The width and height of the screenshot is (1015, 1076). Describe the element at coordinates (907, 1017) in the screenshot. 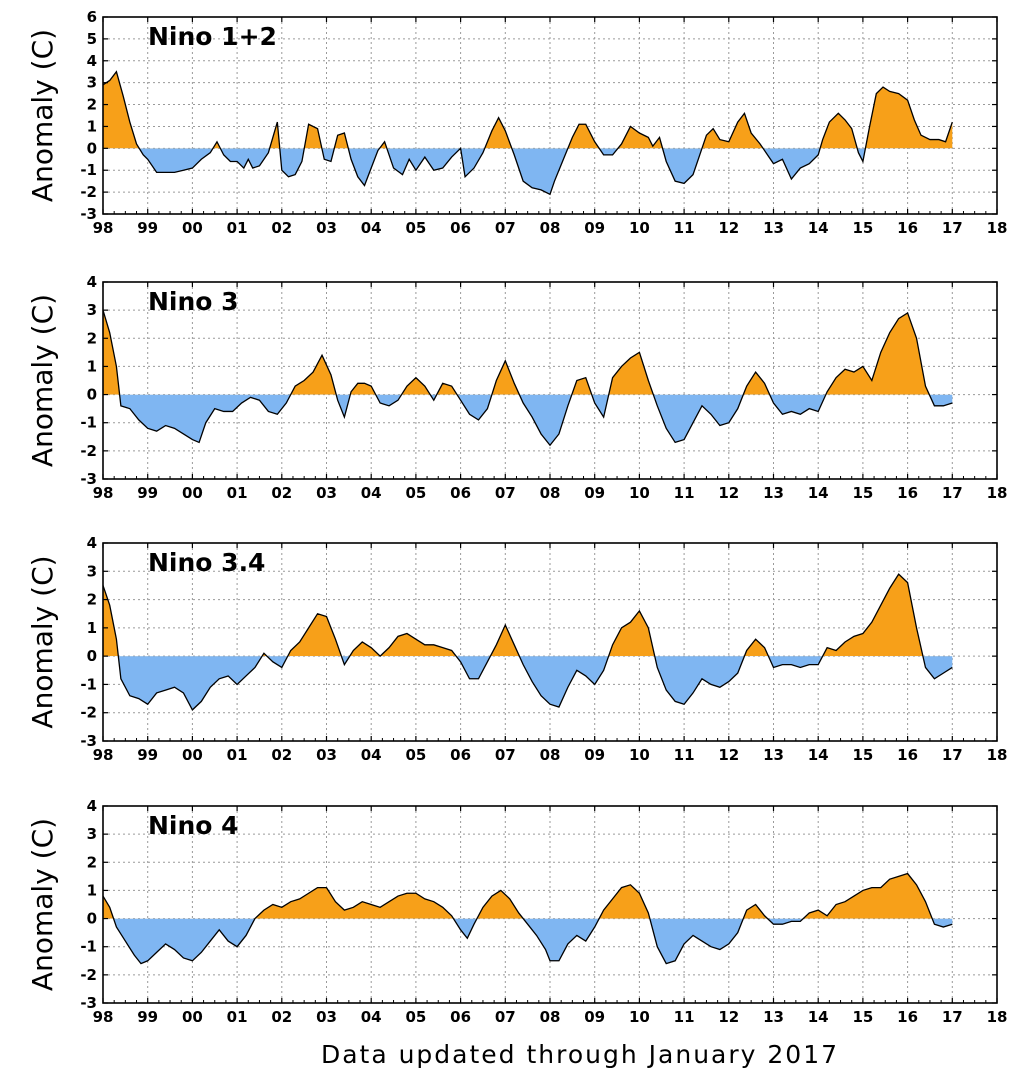

I see `x-tick-label: 16` at that location.